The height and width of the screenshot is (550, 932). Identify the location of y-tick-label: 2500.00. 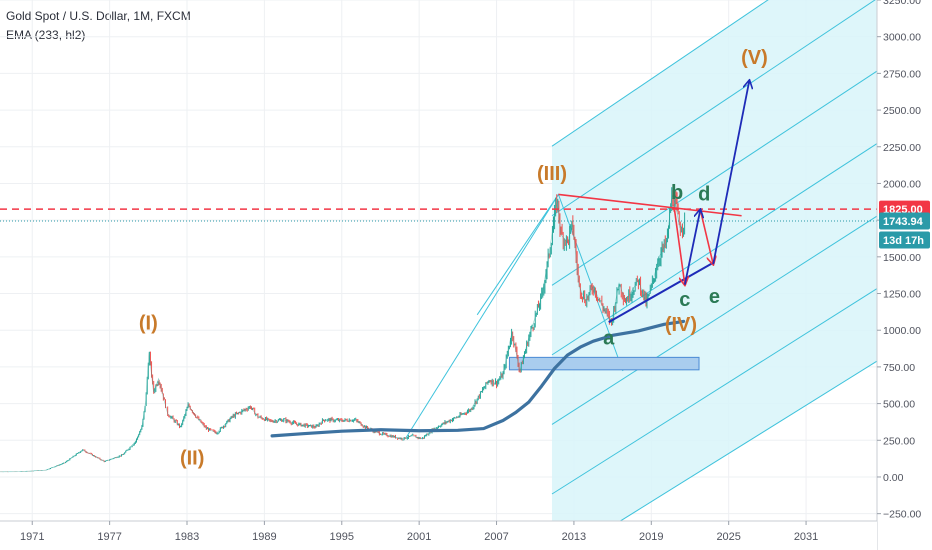
(902, 111).